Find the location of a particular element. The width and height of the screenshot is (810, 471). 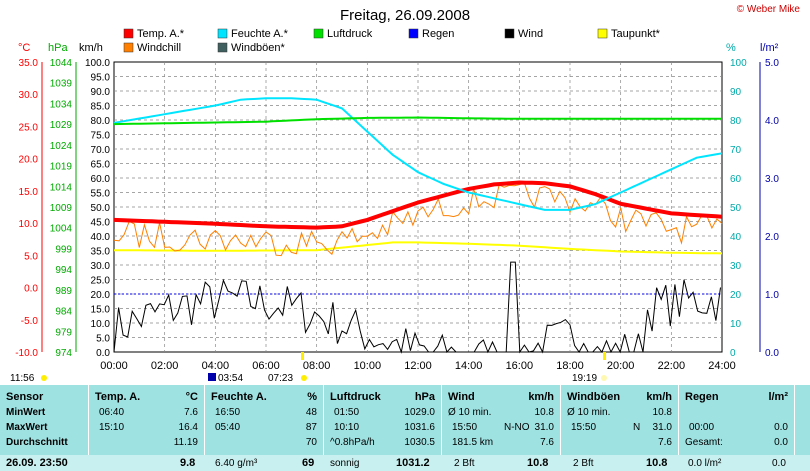

wind-current: 10.8 is located at coordinates (538, 463).